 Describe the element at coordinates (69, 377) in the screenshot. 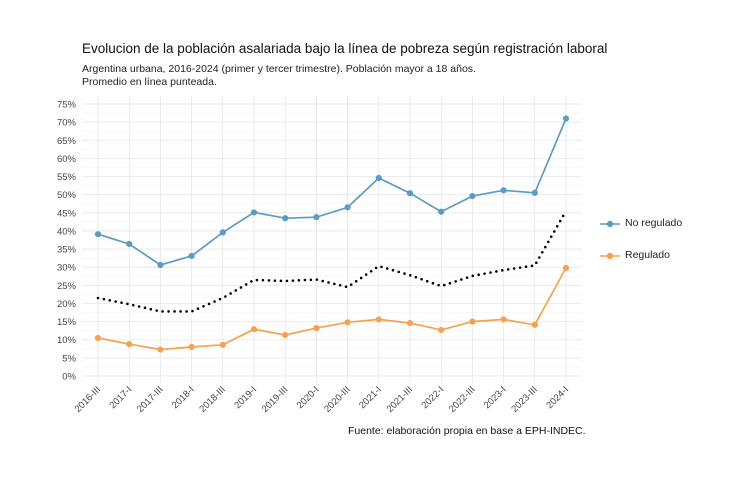

I see `y-tick-label: 0%` at that location.